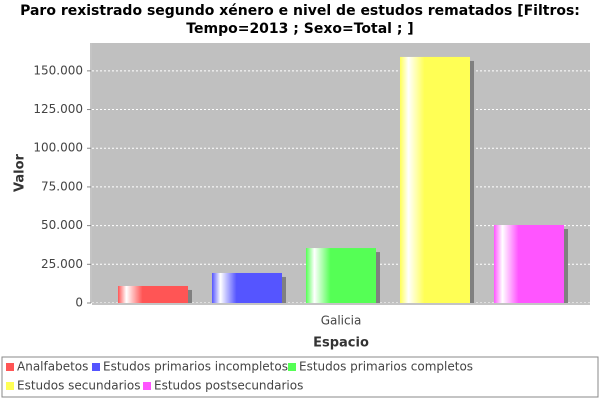 The width and height of the screenshot is (600, 400). What do you see at coordinates (20, 172) in the screenshot?
I see `y-axis-title: Valor` at bounding box center [20, 172].